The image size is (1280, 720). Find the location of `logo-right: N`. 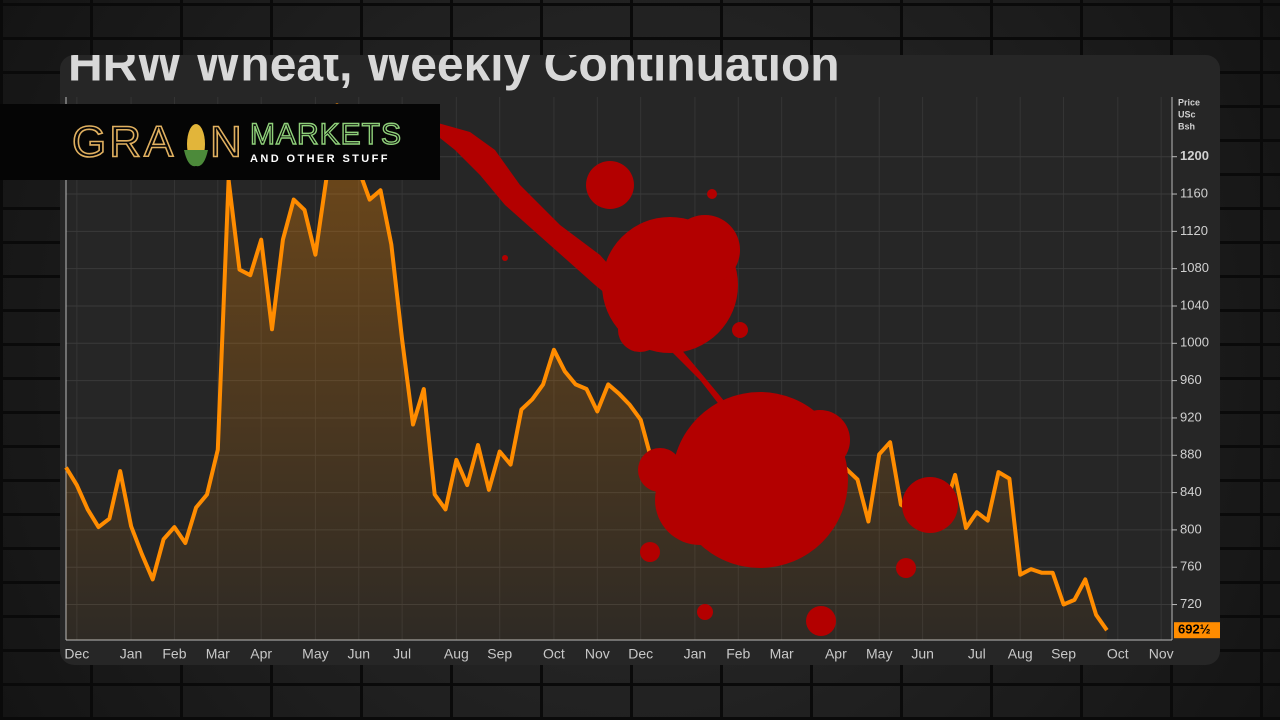

logo-right: N is located at coordinates (226, 142).